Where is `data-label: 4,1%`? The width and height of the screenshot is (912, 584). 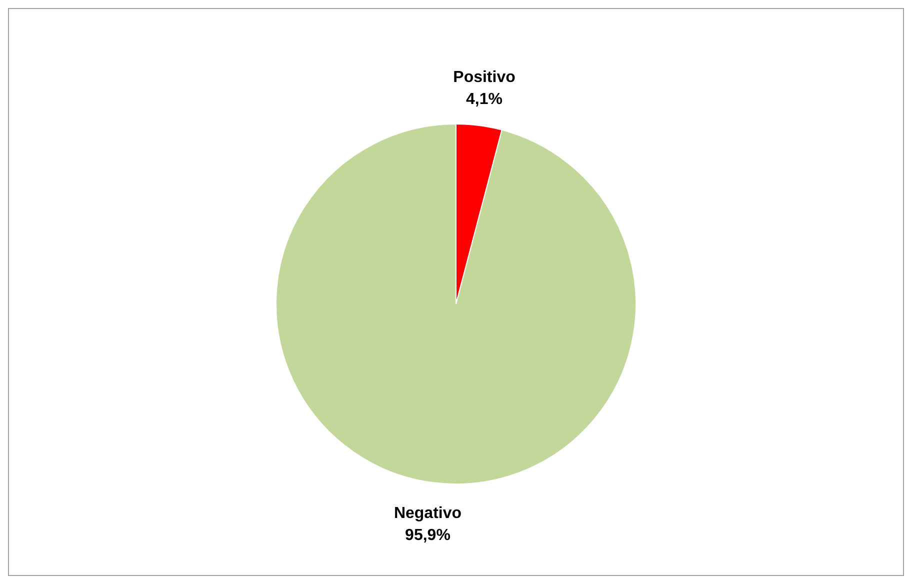
data-label: 4,1% is located at coordinates (484, 99).